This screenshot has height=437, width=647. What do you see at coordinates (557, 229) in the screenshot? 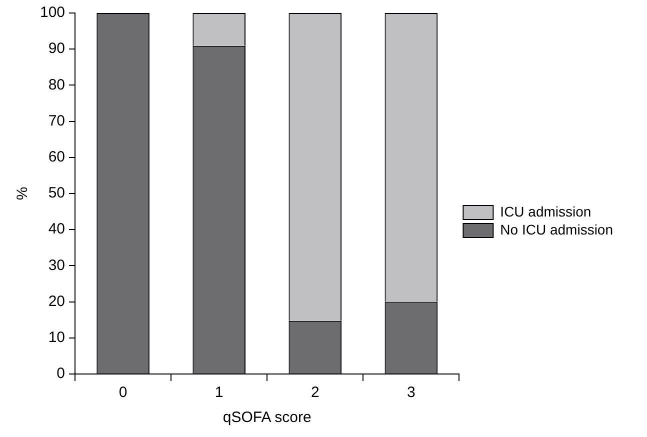
I see `legend-label: No ICU admission` at bounding box center [557, 229].